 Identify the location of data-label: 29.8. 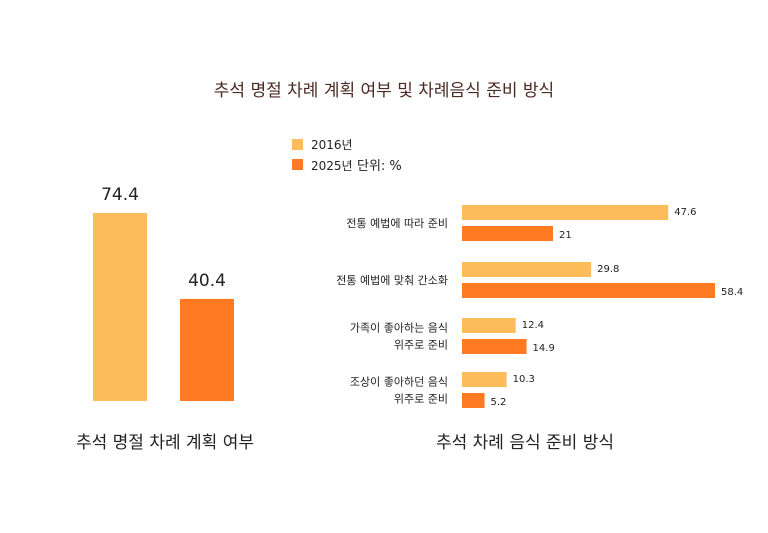
(608, 269).